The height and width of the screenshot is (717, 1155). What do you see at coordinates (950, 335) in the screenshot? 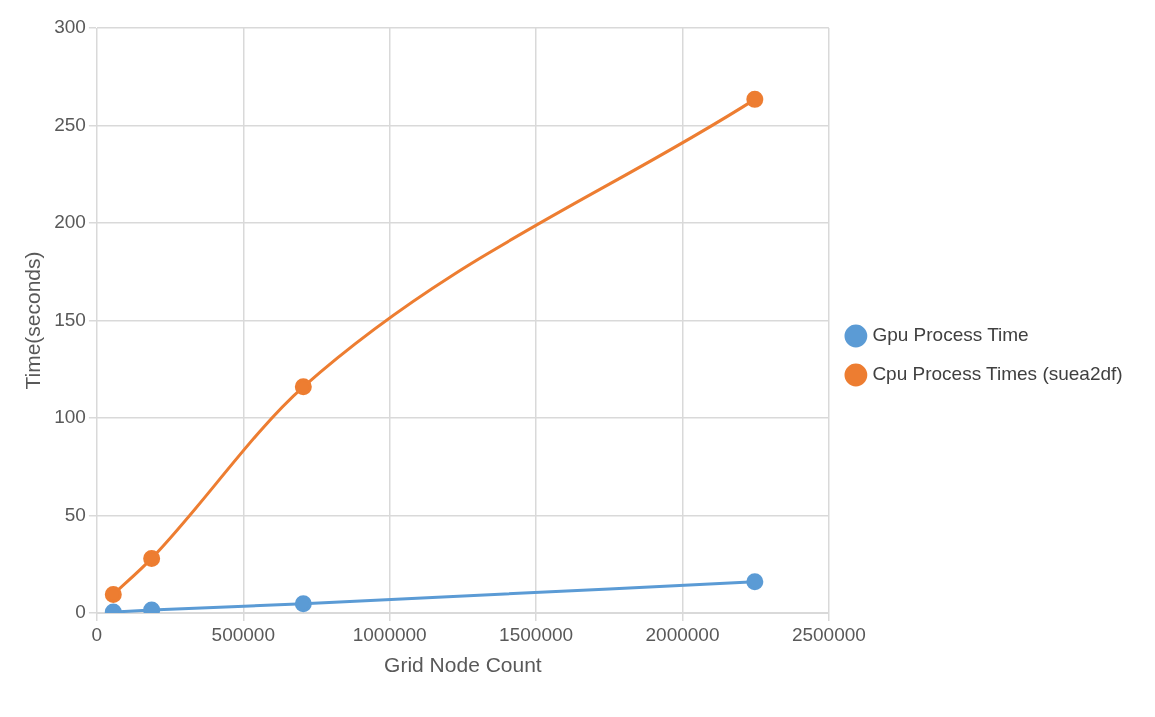
I see `legend-label: Gpu Process Time` at bounding box center [950, 335].